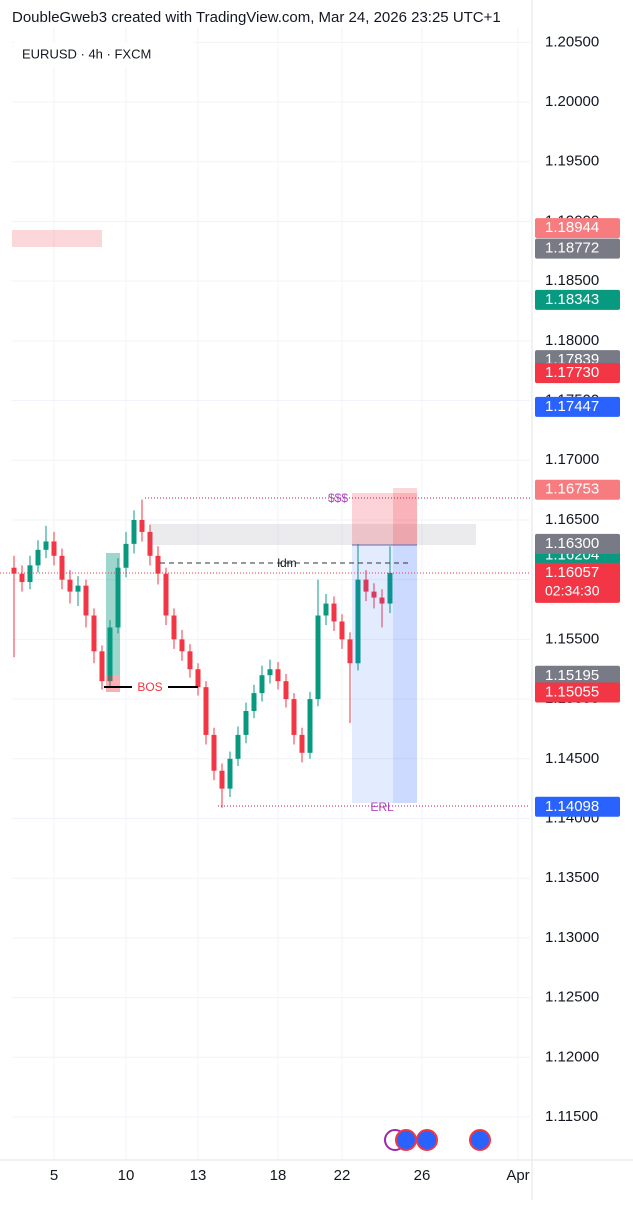  Describe the element at coordinates (572, 937) in the screenshot. I see `y-tick-label: 1.13000` at that location.